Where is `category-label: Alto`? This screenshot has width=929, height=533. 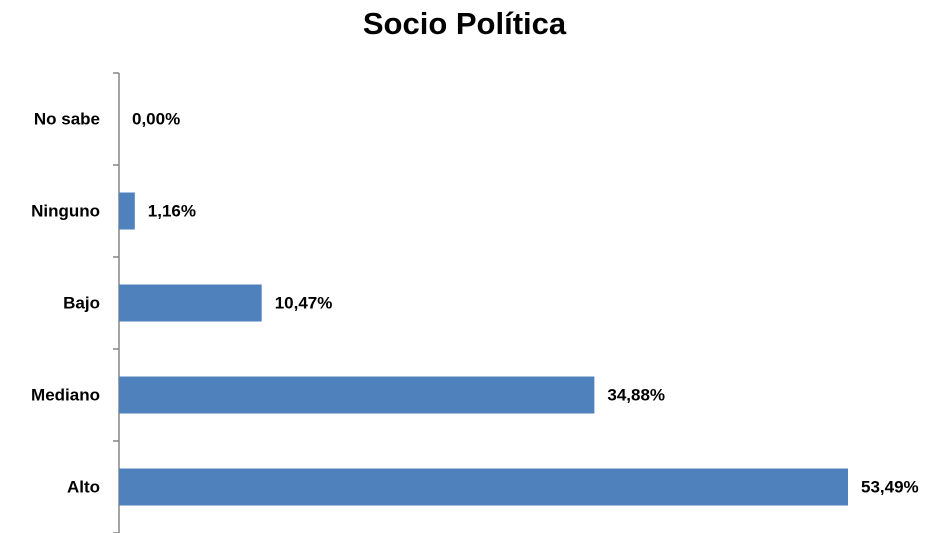 category-label: Alto is located at coordinates (83, 487).